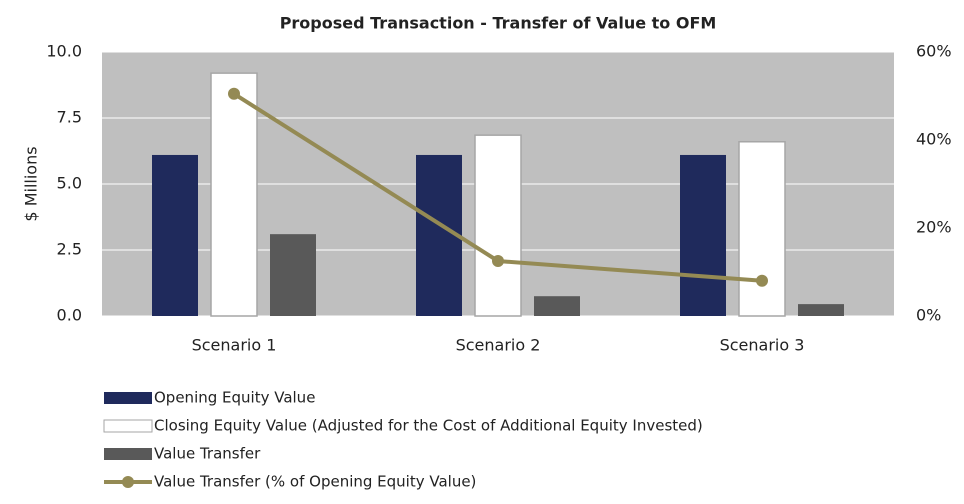 The width and height of the screenshot is (964, 504). I want to click on y-tick-label: 0.0, so click(69, 315).